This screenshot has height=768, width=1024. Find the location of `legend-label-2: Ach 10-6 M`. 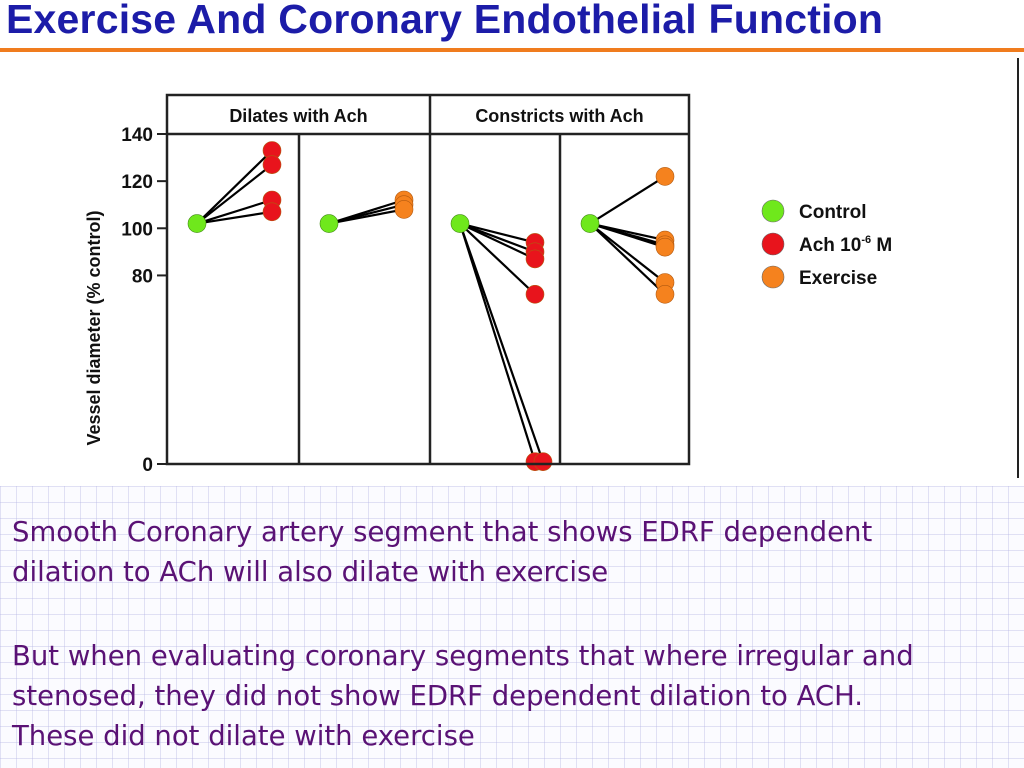

legend-label-2: Ach 10-6 M is located at coordinates (845, 245).